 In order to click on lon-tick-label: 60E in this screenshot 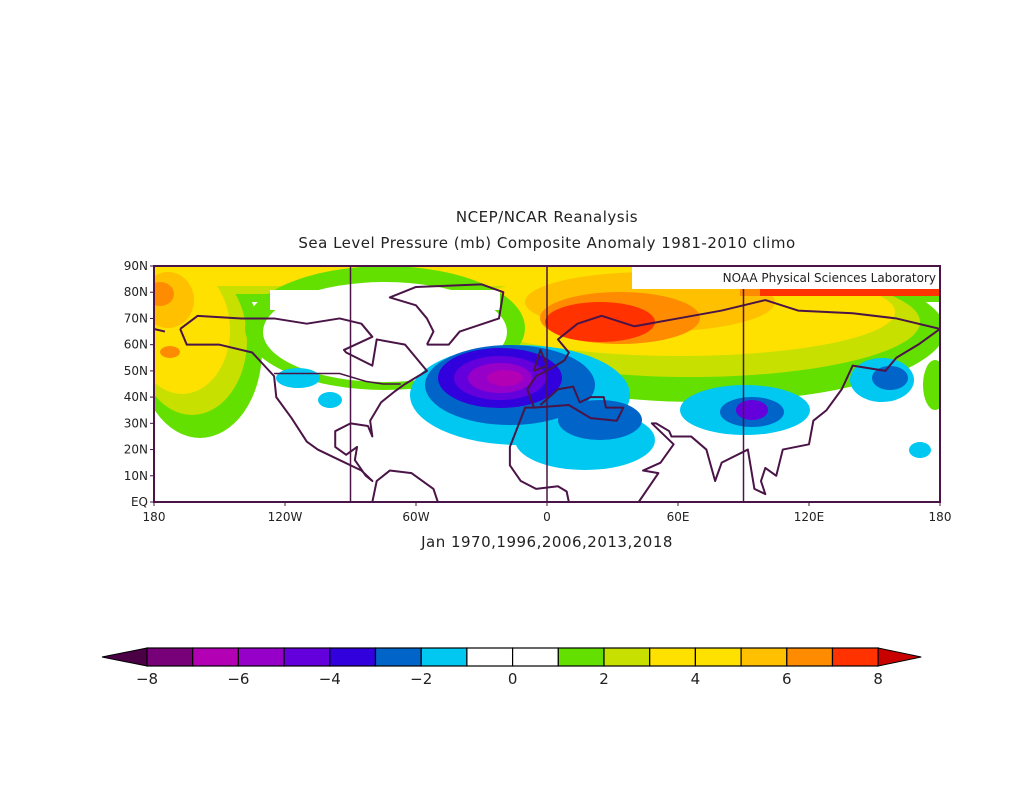, I will do `click(678, 517)`.